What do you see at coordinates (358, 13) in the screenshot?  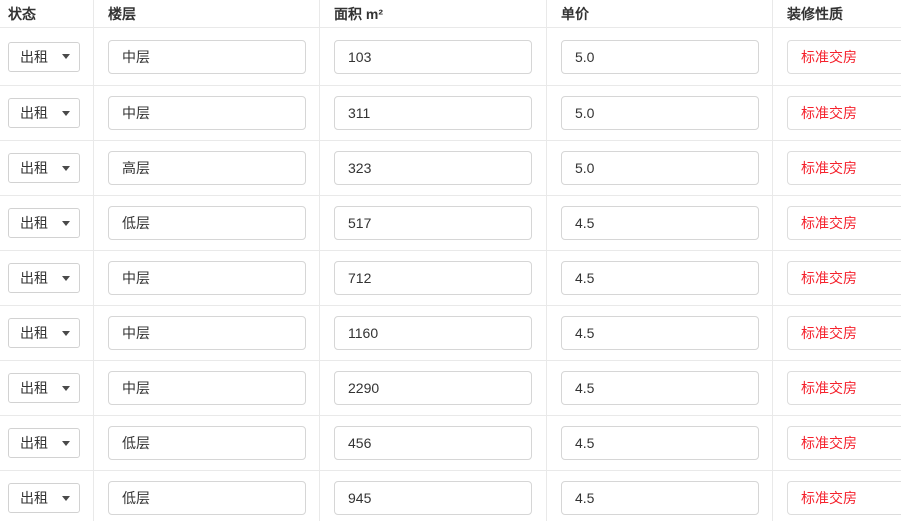 I see `column-header-area-label: 面积 m²` at bounding box center [358, 13].